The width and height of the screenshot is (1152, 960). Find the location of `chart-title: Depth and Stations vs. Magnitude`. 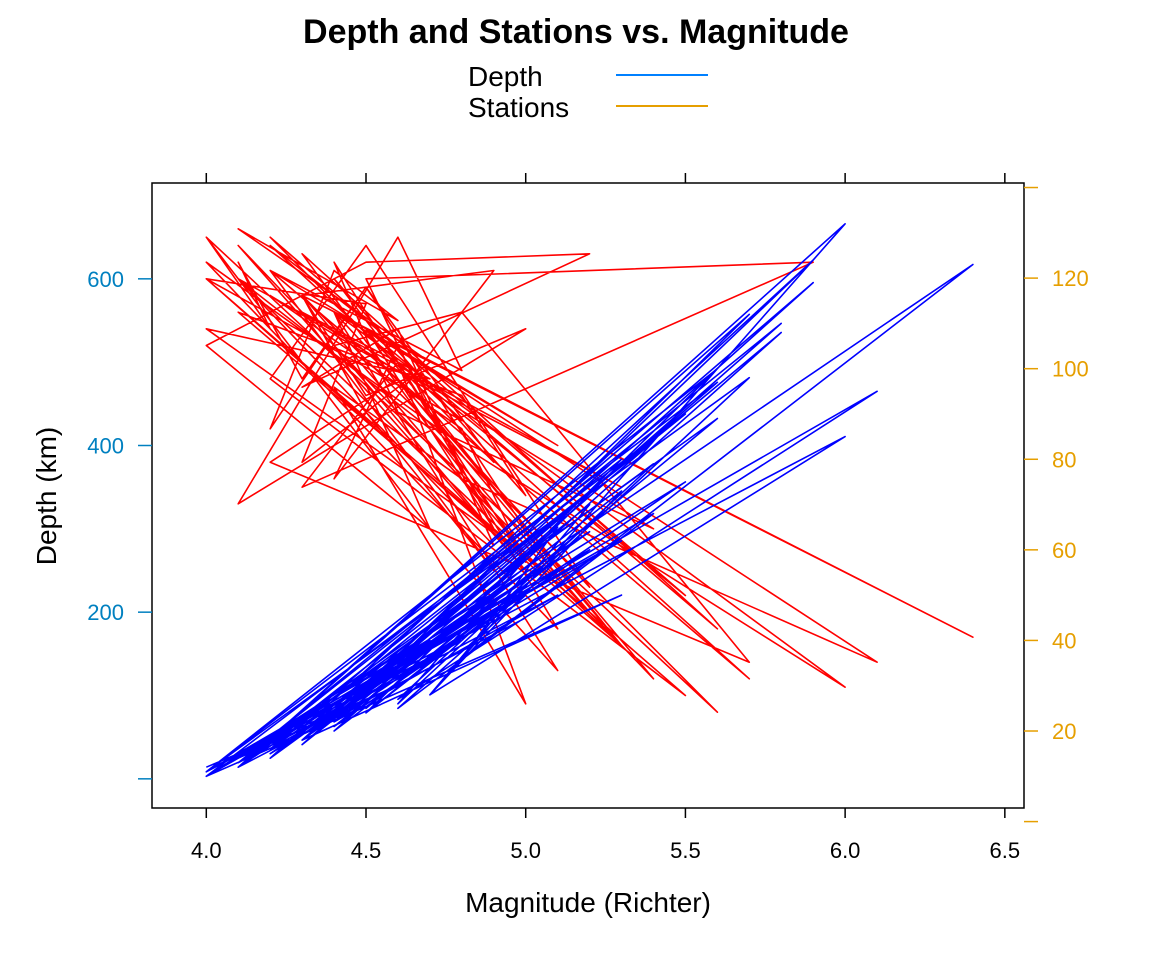

chart-title: Depth and Stations vs. Magnitude is located at coordinates (576, 32).